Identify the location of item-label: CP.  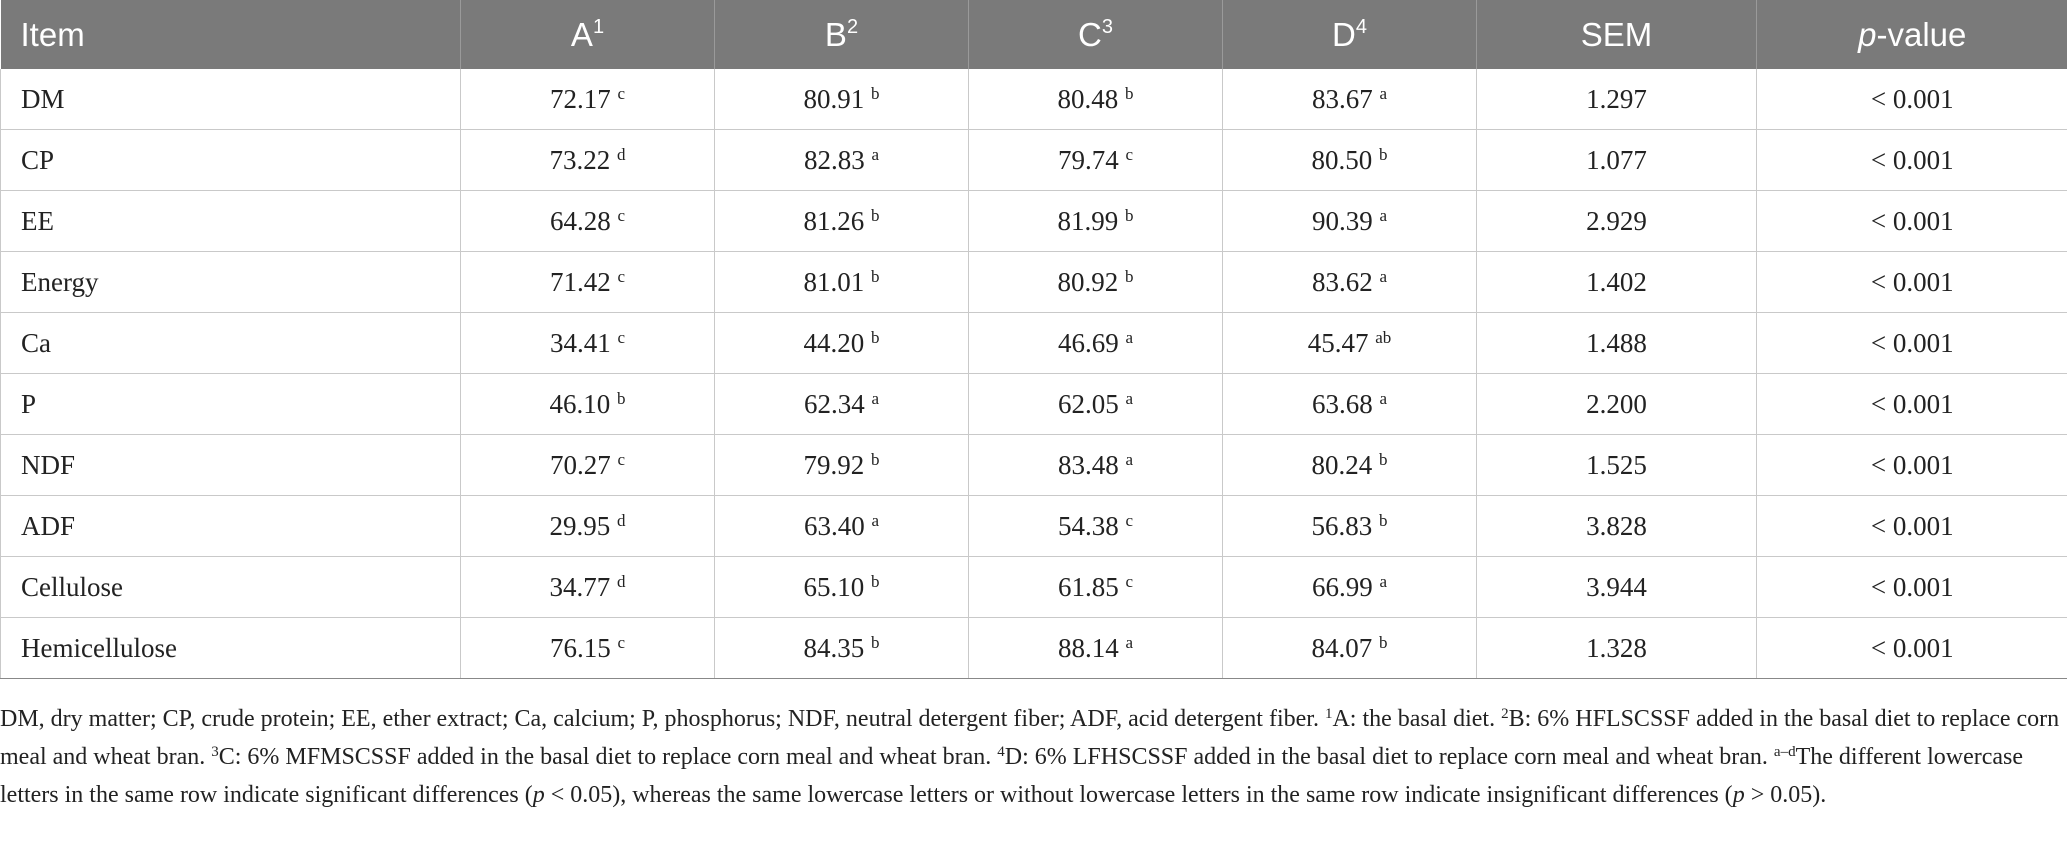
(38, 159).